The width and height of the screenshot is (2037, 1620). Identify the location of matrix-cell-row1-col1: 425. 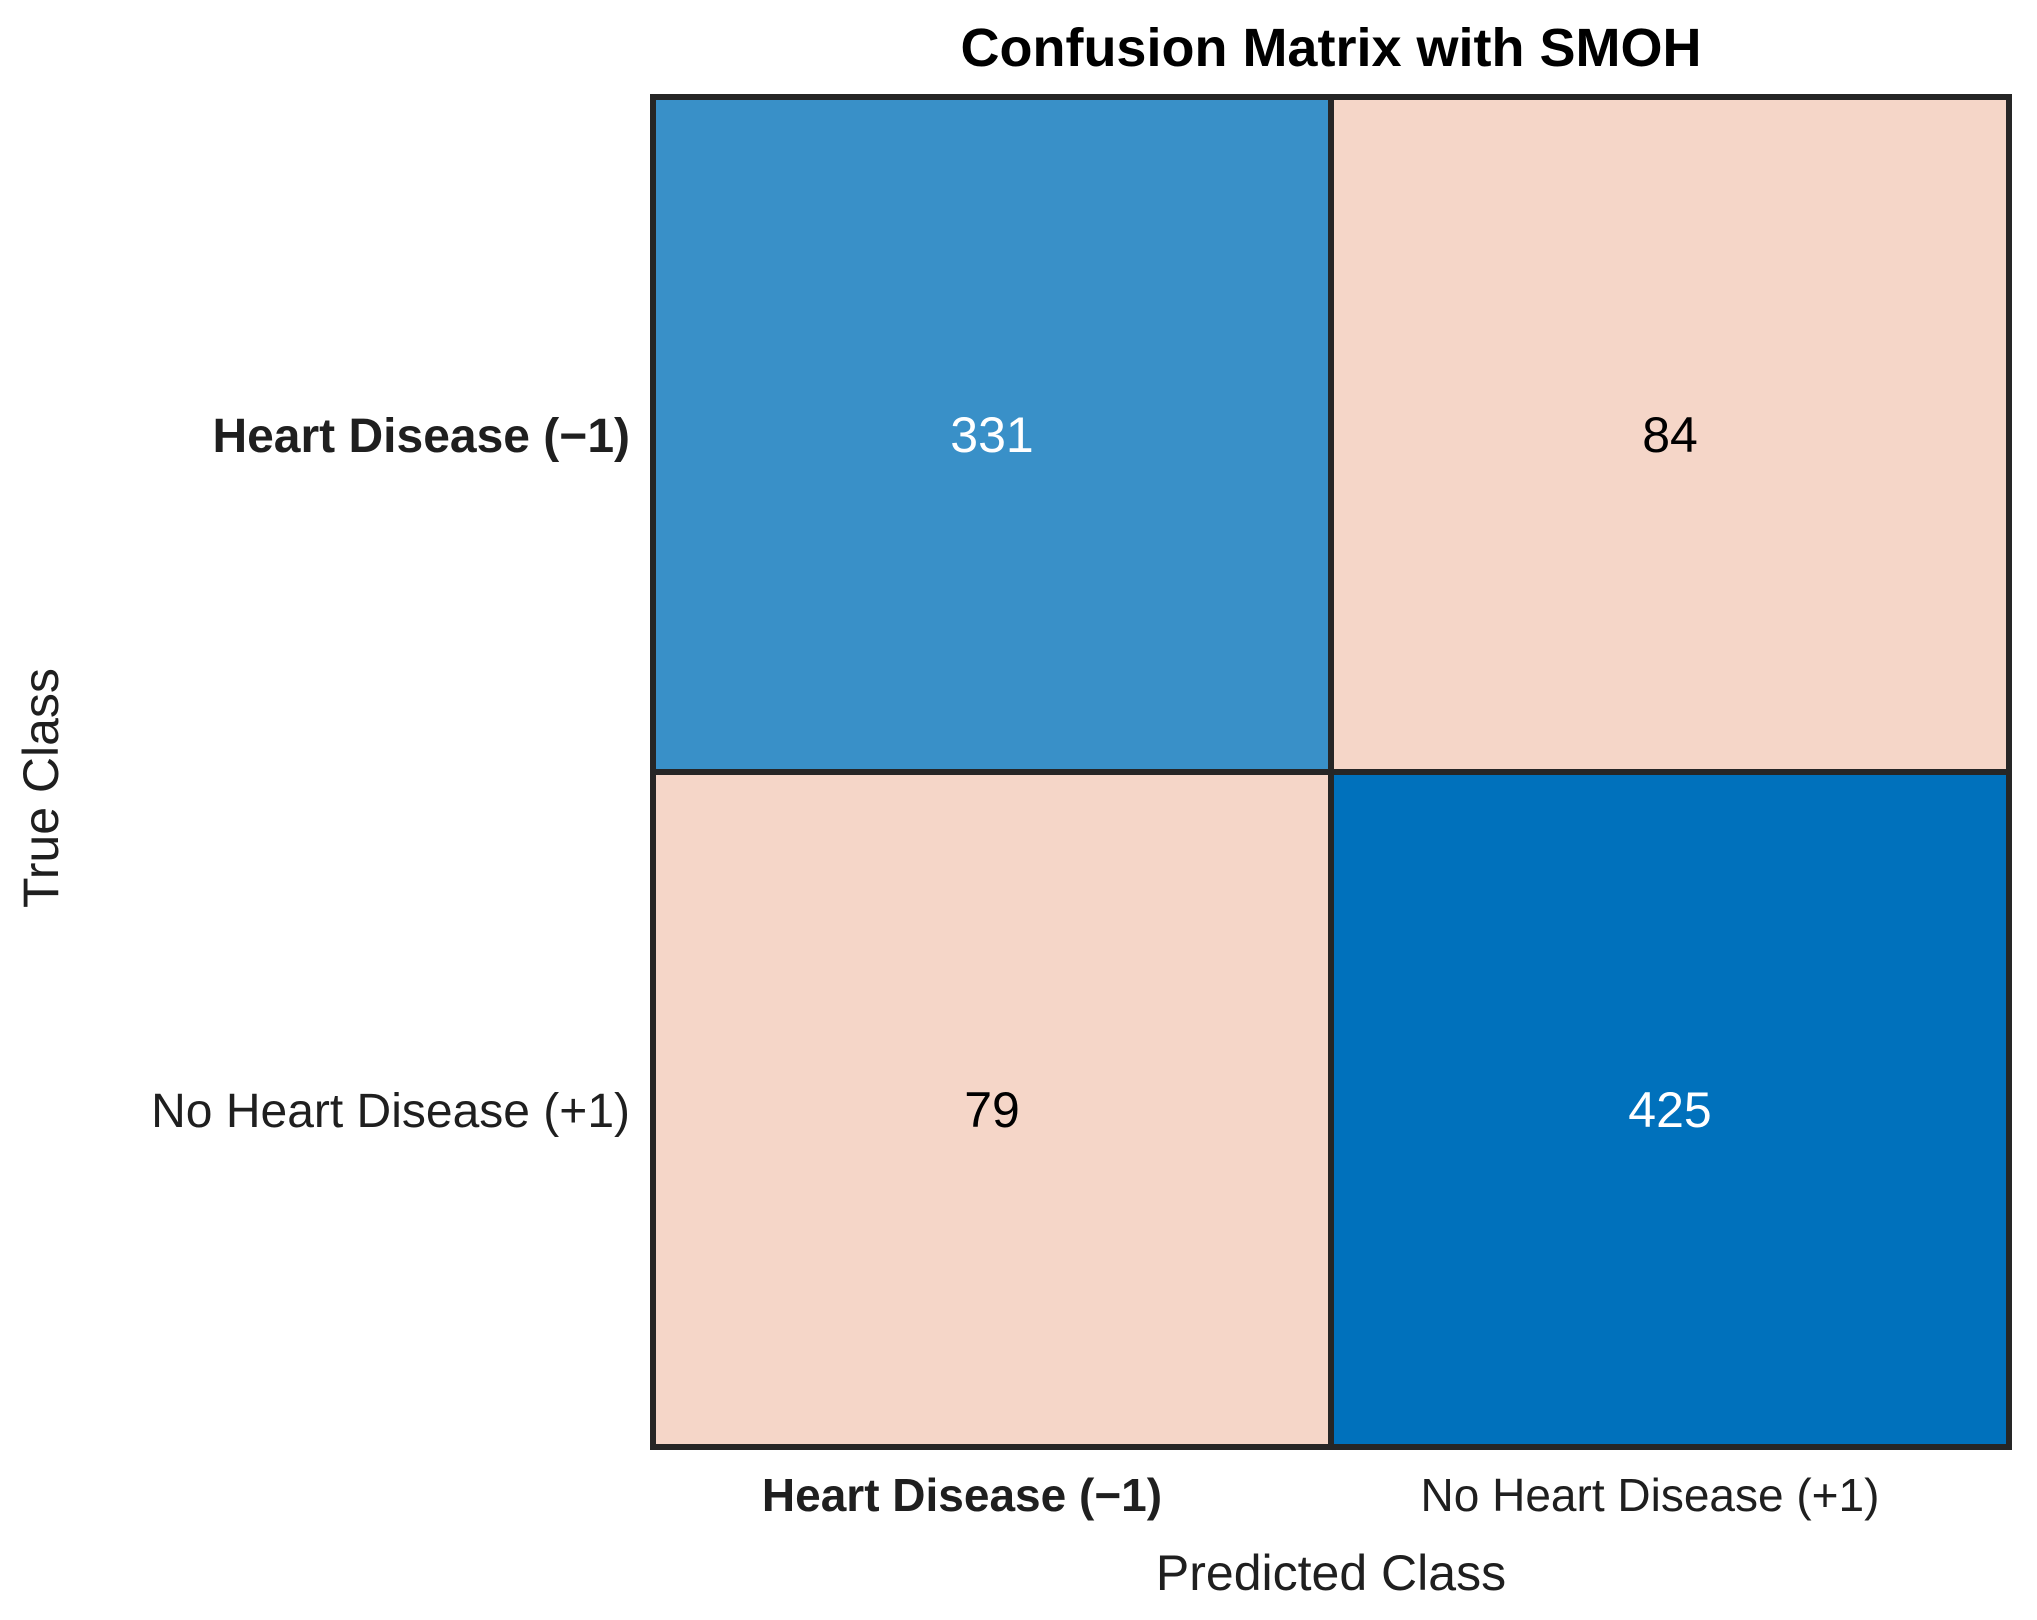
(1670, 1109).